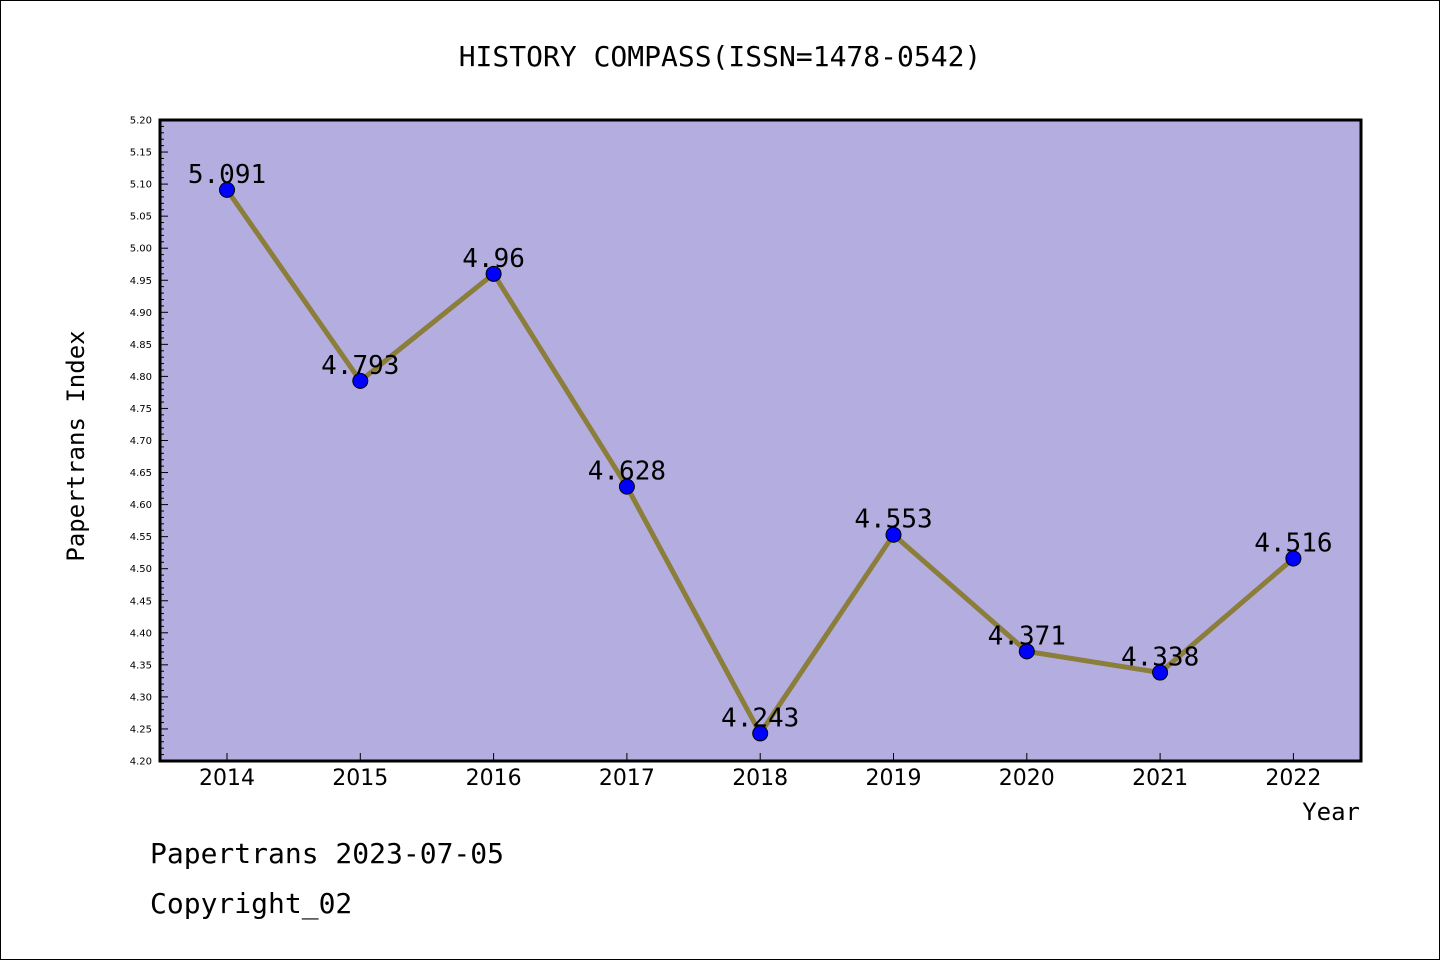 The image size is (1440, 960). Describe the element at coordinates (141, 762) in the screenshot. I see `y-tick-label: 4.20` at that location.